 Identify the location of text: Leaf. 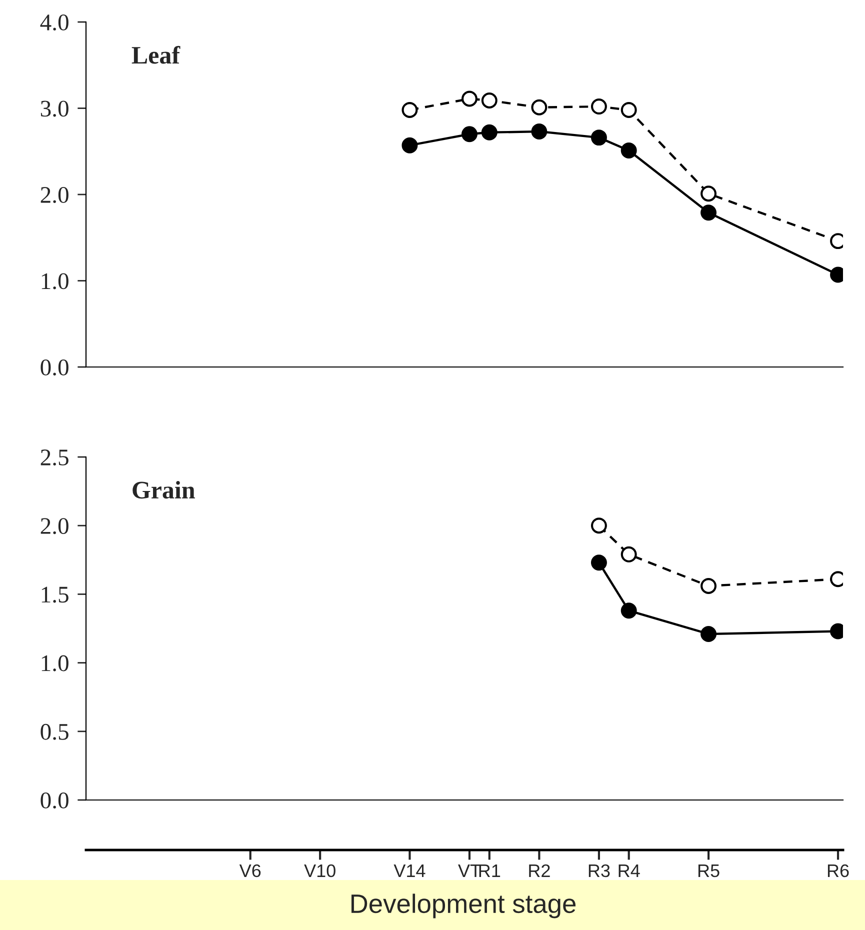
(156, 55).